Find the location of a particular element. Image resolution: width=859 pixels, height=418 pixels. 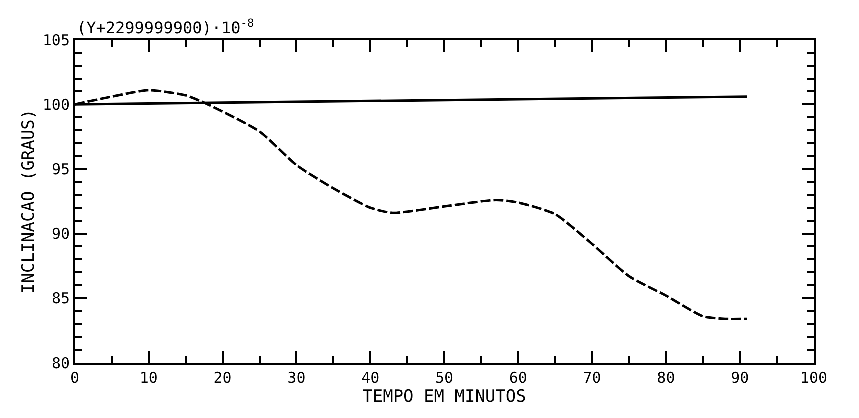

x-tick-label: 100 is located at coordinates (814, 378).